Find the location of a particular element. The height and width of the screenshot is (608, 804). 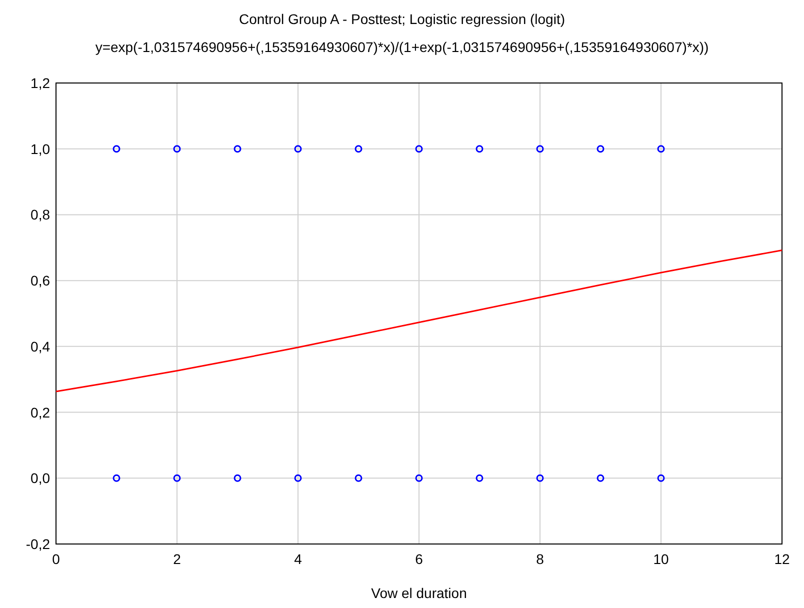

x-tick-label: 0 is located at coordinates (56, 559).